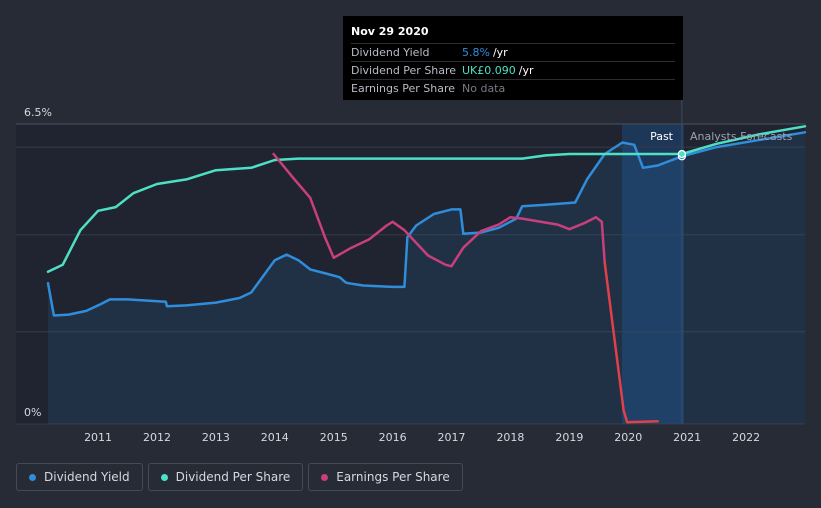 The width and height of the screenshot is (821, 508). I want to click on tooltip-row-dividend-per-share: Dividend Per Share UK£0.090 /yr, so click(513, 70).